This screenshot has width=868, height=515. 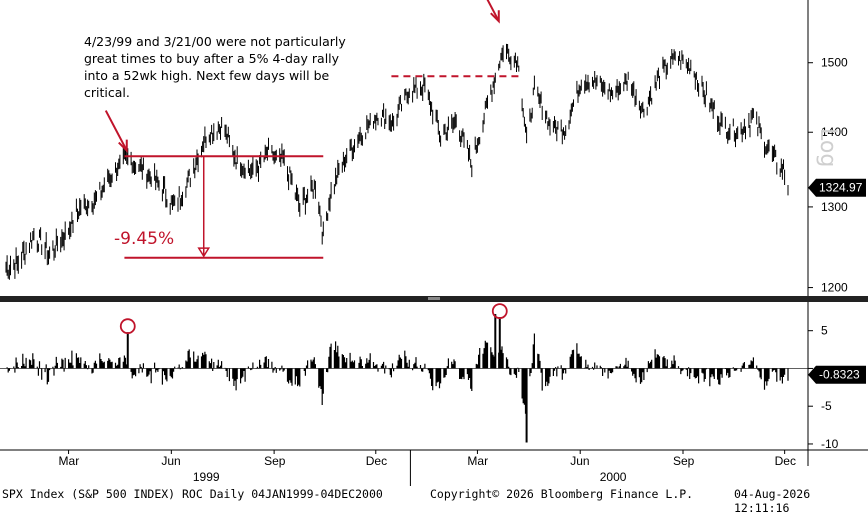 I want to click on price-tick-label: 1400, so click(x=834, y=132).